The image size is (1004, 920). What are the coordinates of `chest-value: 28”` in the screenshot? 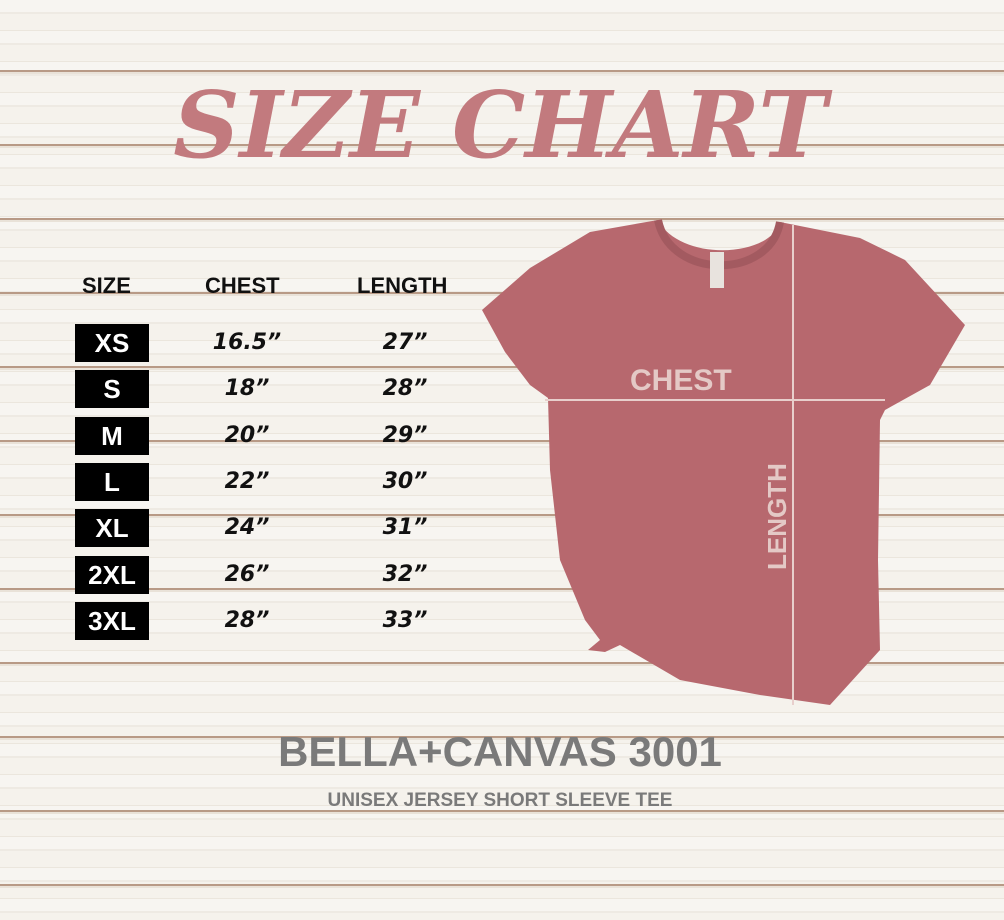 It's located at (247, 620).